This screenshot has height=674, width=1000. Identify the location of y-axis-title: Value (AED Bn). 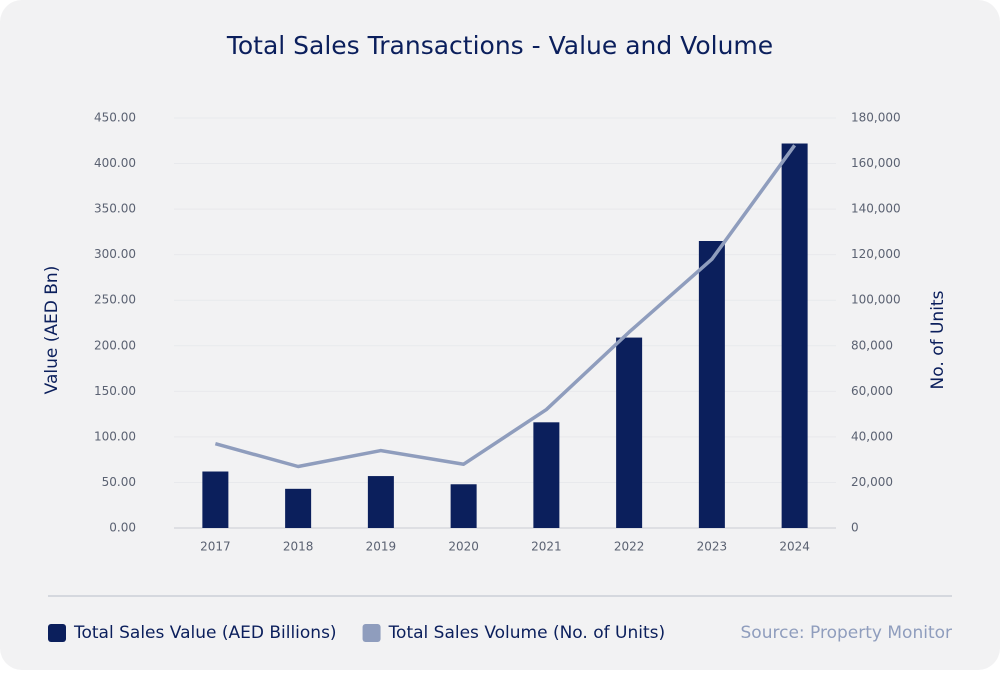
(52, 330).